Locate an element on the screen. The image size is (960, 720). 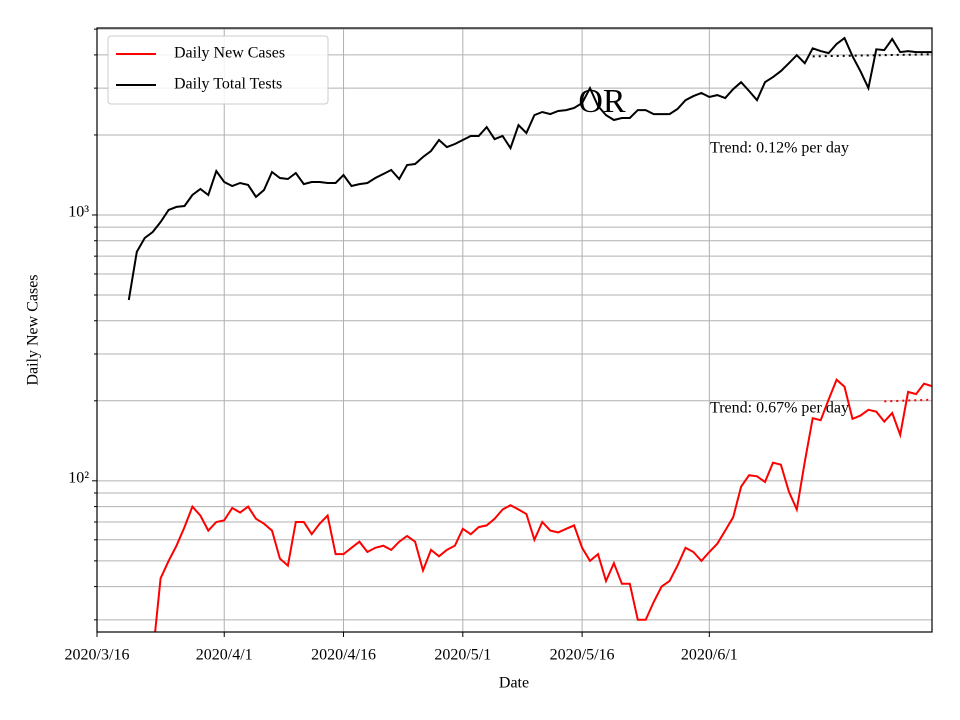
x-tick-label: 2020/4/16 is located at coordinates (343, 655).